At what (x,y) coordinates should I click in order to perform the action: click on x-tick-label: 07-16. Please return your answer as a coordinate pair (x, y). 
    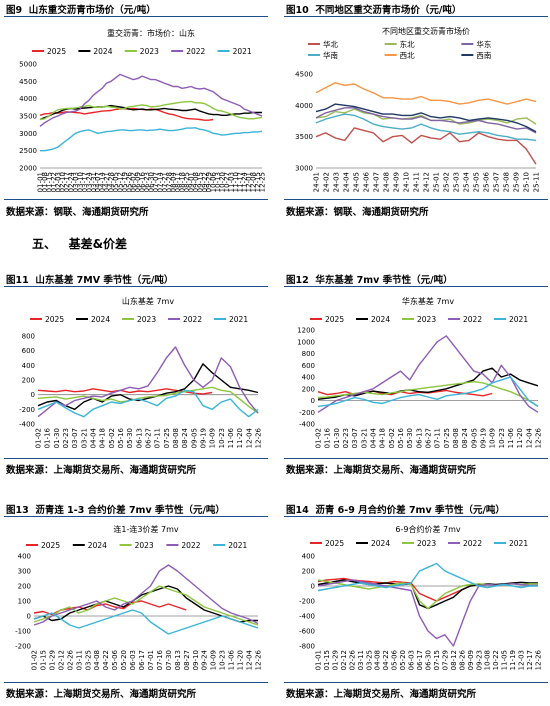
    Looking at the image, I should click on (160, 659).